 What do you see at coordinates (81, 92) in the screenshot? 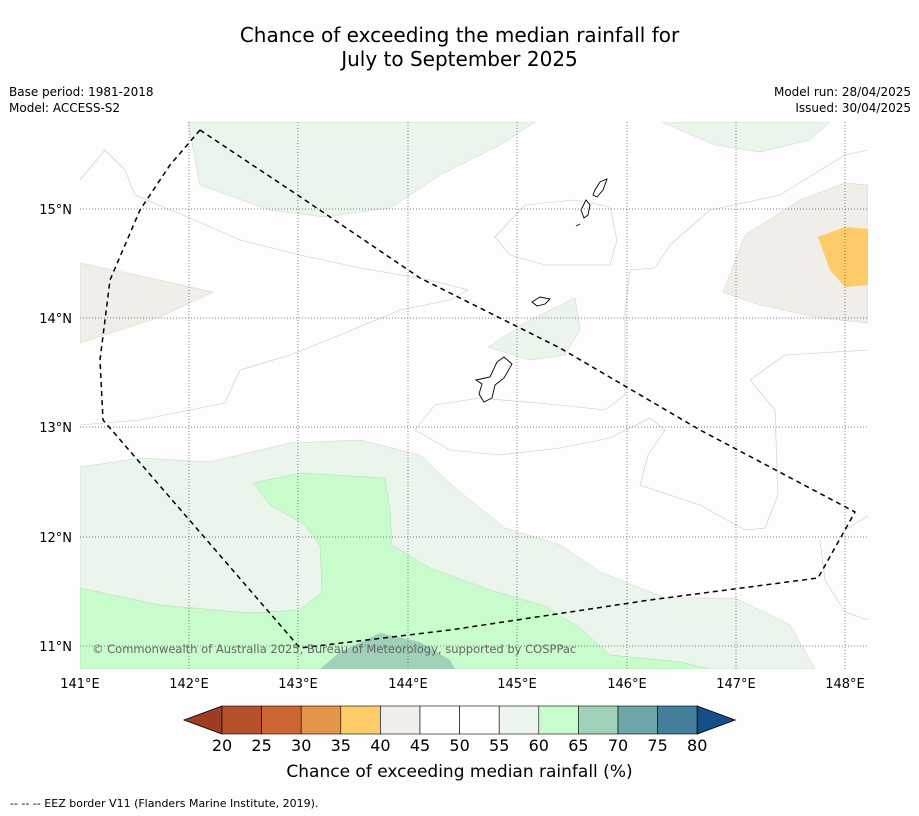
I see `base-period-label: Base period: 1981-2018` at bounding box center [81, 92].